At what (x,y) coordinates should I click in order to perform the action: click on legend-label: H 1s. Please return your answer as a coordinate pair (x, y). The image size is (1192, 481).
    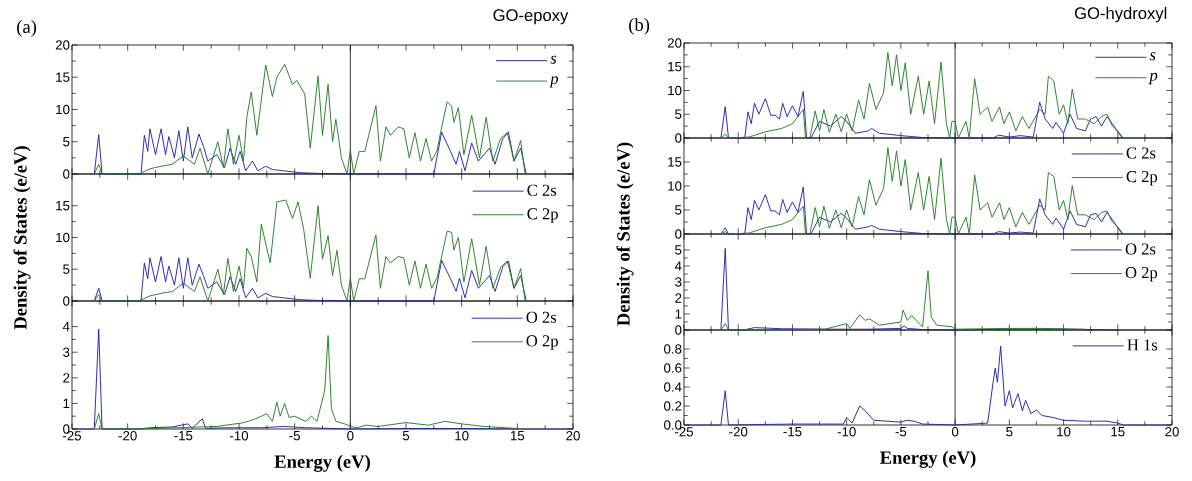
    Looking at the image, I should click on (1142, 345).